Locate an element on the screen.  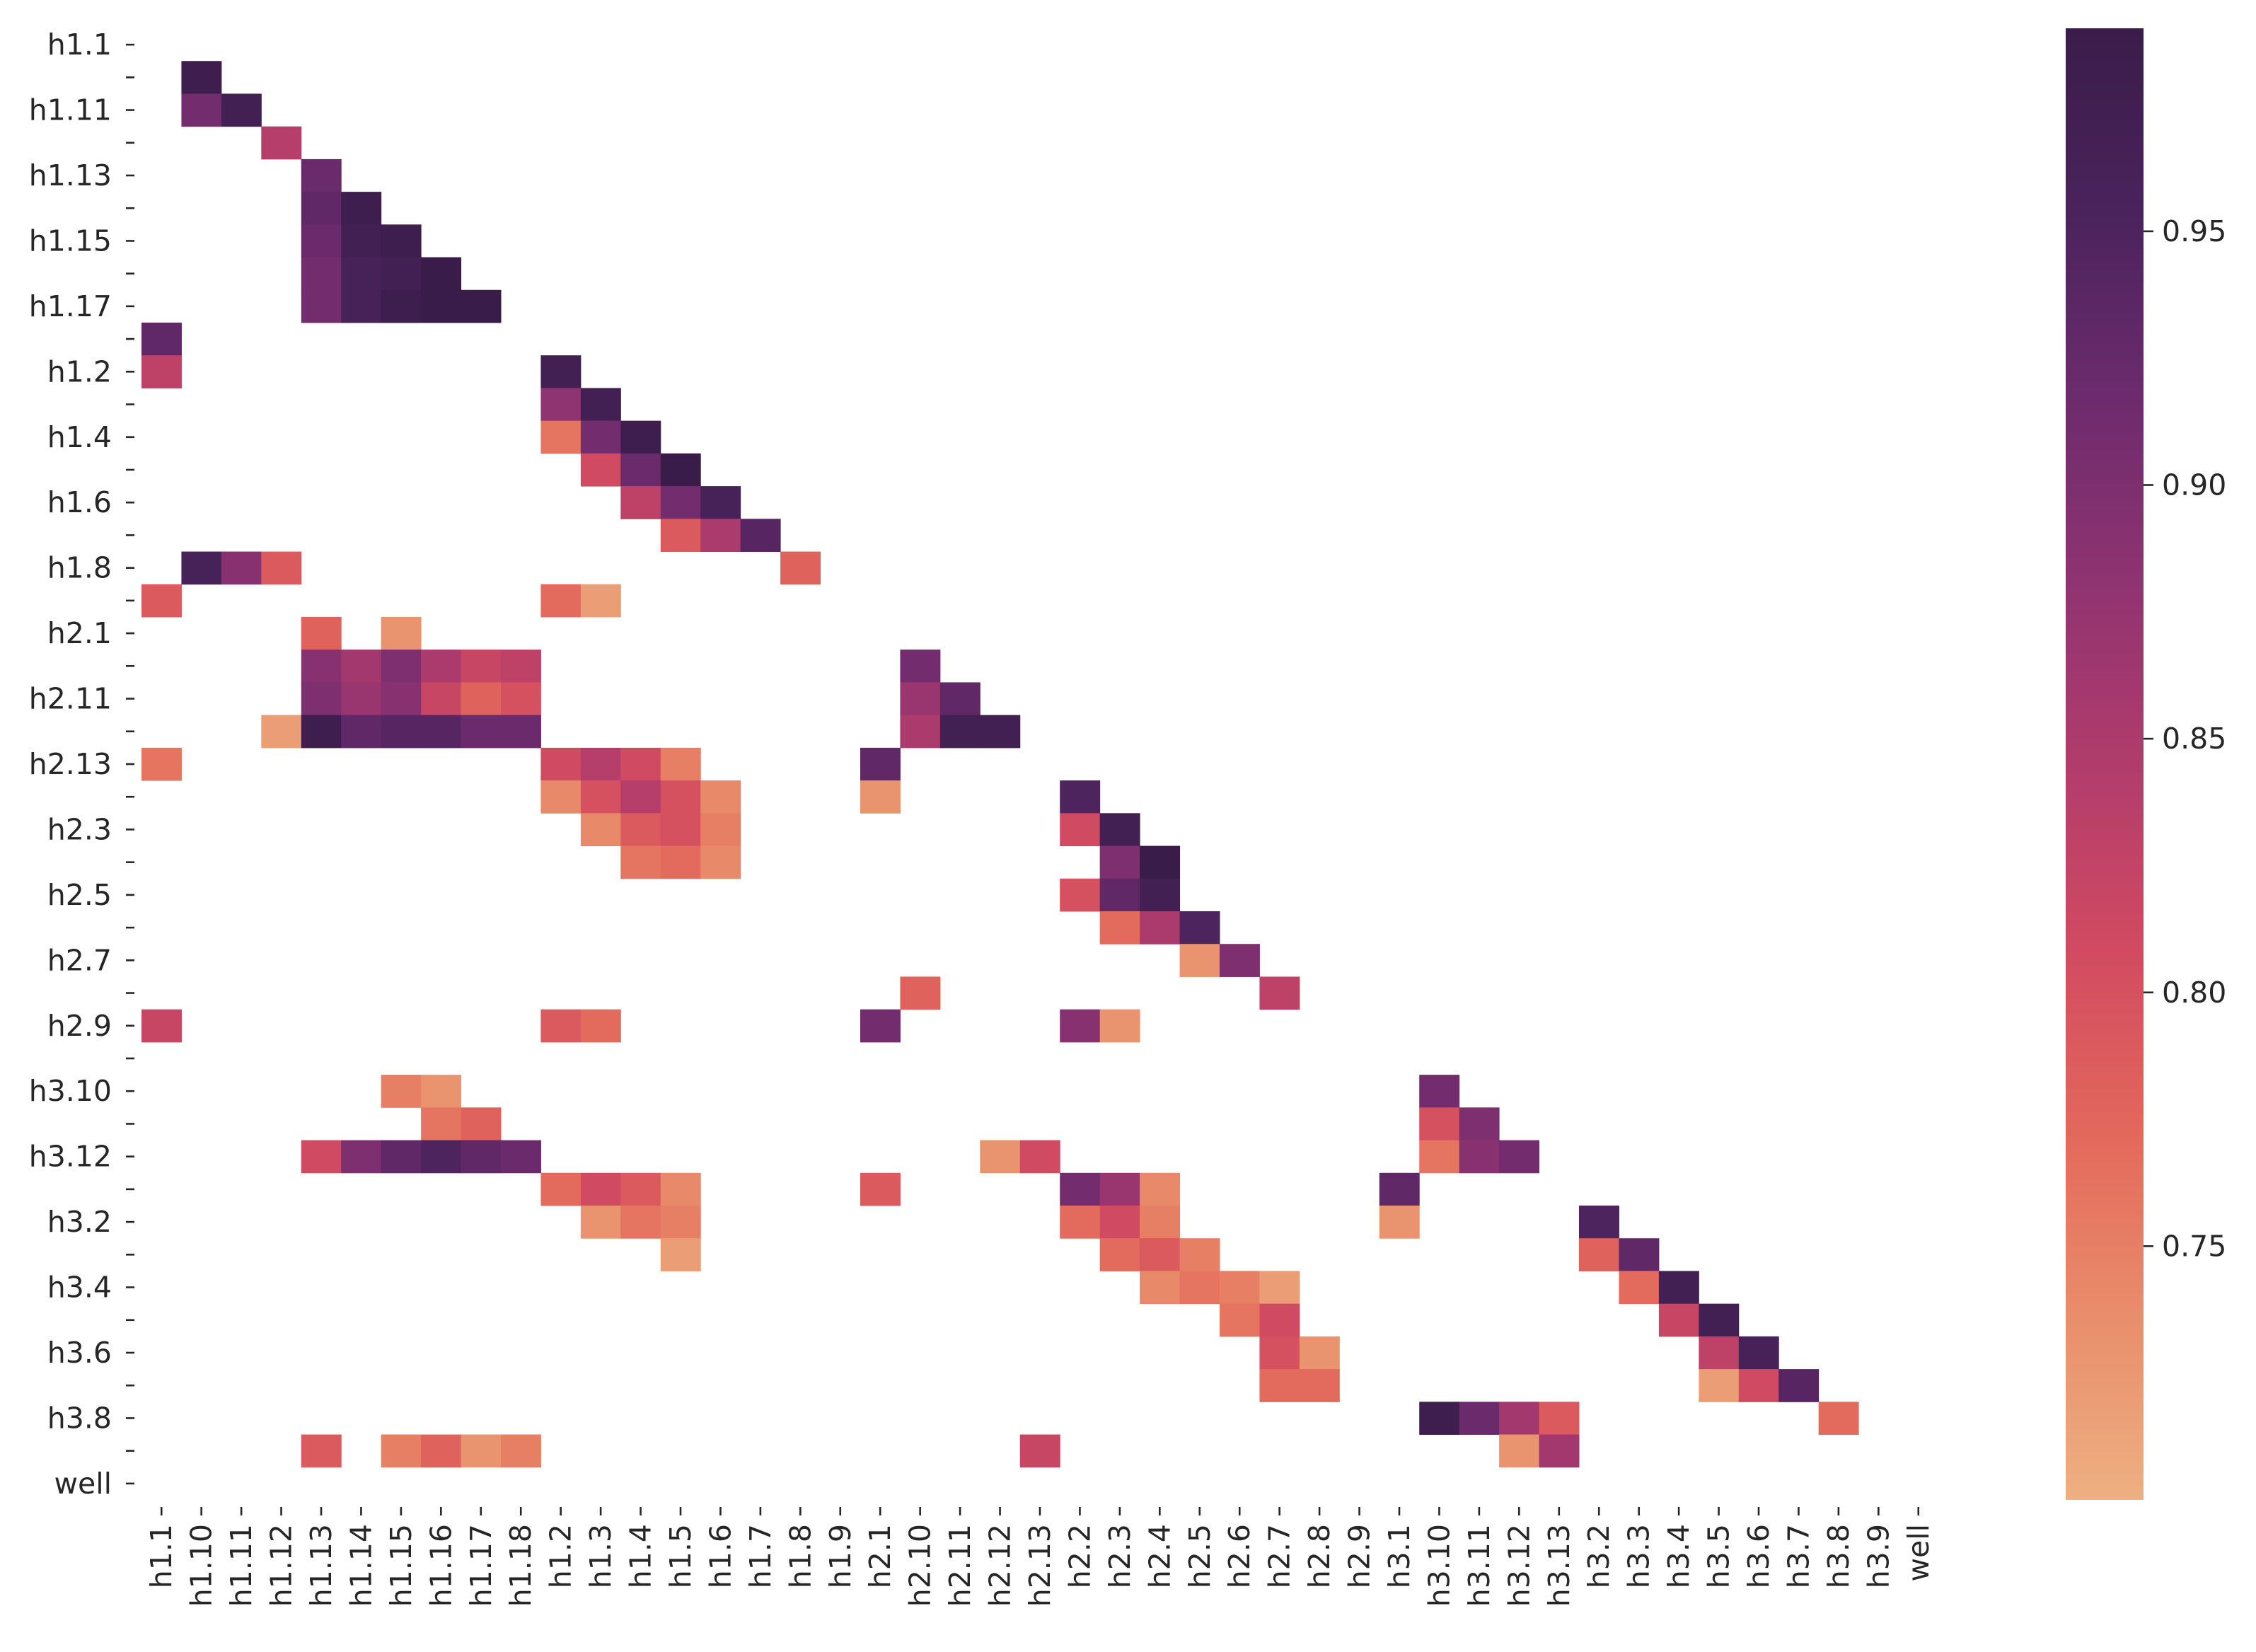
heatmap-cell-h3.9-h1.18 is located at coordinates (521, 1451).